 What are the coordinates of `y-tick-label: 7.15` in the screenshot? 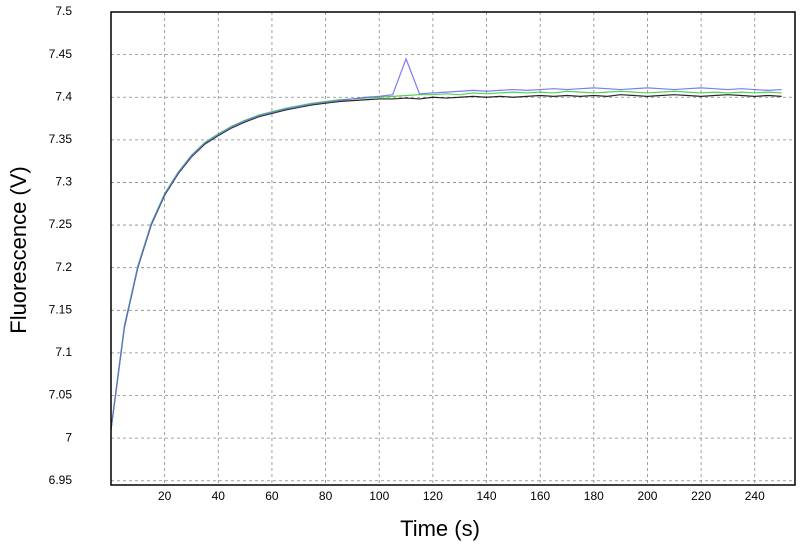 It's located at (61, 309).